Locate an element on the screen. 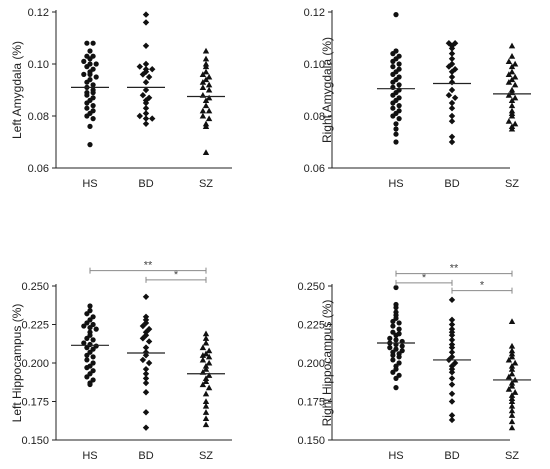  y-tick-label: 0.10 is located at coordinates (314, 65).